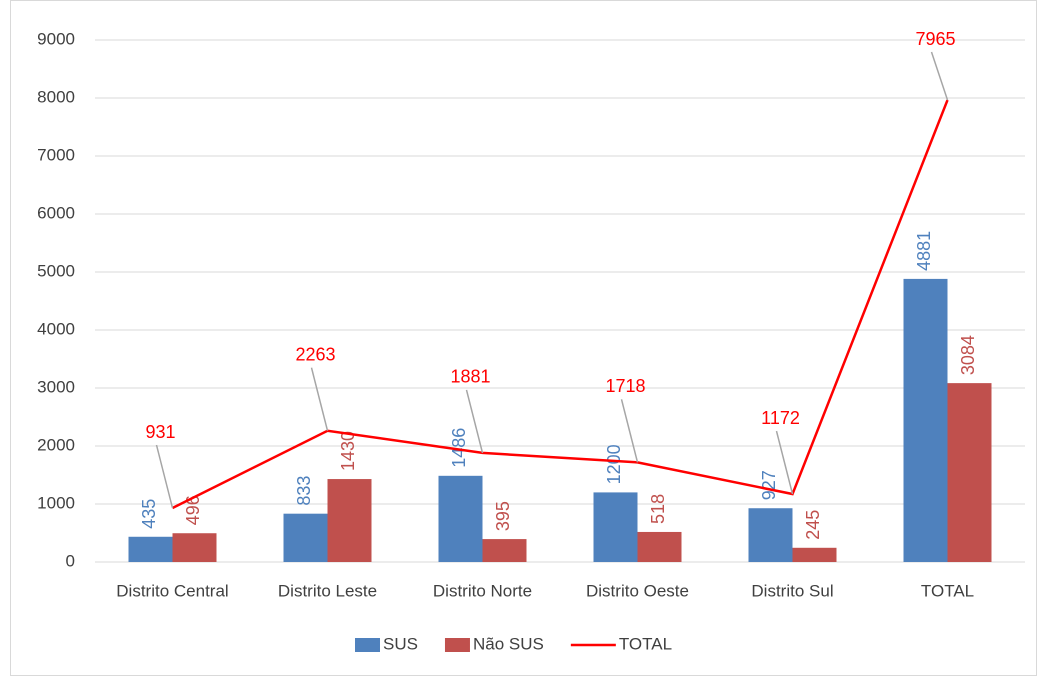 The image size is (1038, 682). Describe the element at coordinates (172, 590) in the screenshot. I see `x-tick-label: Distrito Central` at that location.